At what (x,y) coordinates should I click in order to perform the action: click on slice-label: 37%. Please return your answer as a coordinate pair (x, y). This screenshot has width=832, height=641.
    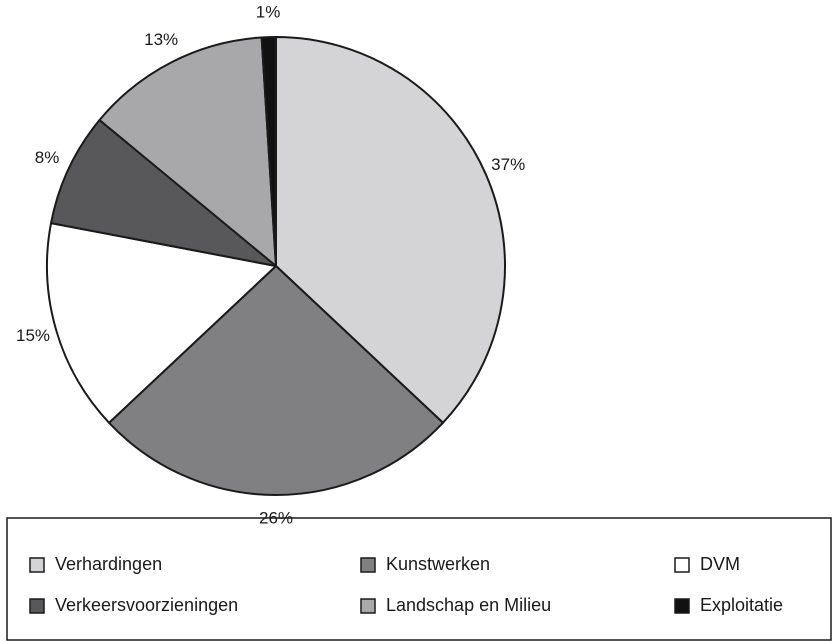
    Looking at the image, I should click on (508, 164).